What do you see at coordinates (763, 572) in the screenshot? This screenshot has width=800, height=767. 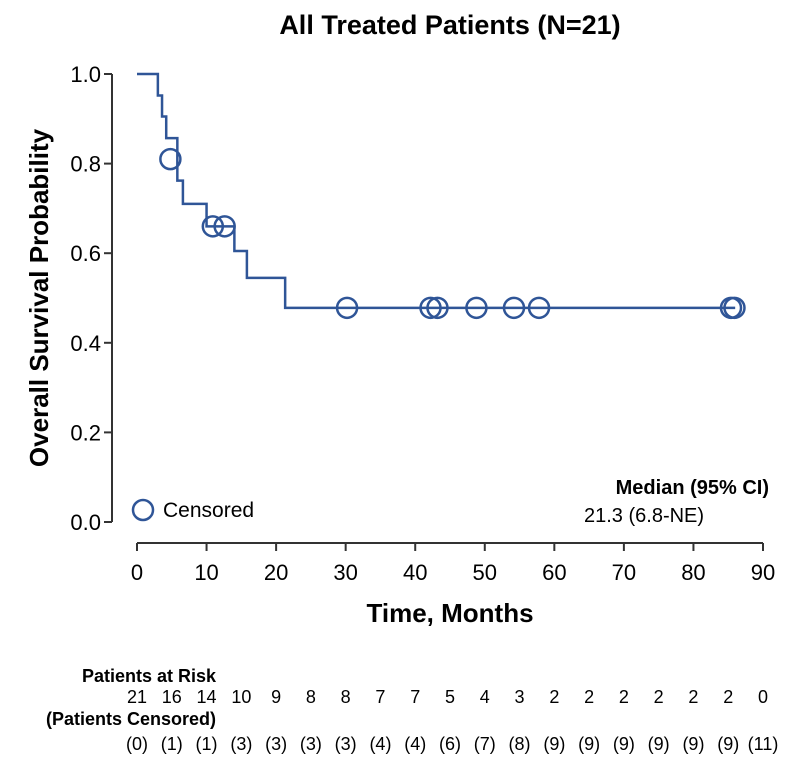 I see `x-tick-label: 90` at bounding box center [763, 572].